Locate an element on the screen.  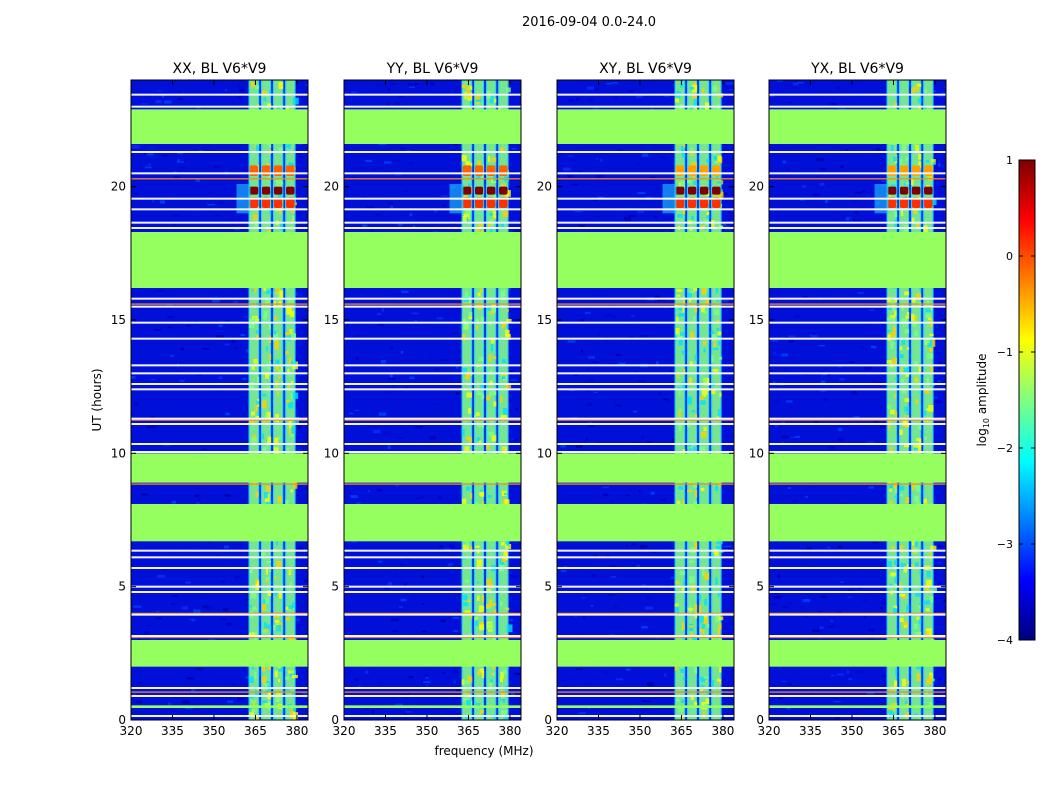
y-tick-label: 0 is located at coordinates (760, 720).